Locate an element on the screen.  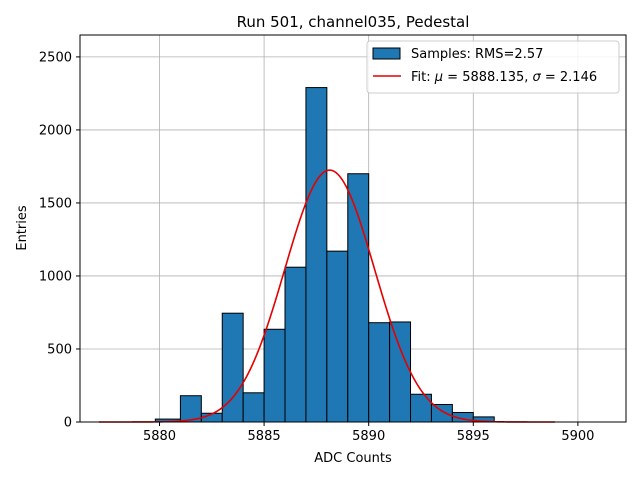
x-tick-label: 5900 is located at coordinates (577, 436).